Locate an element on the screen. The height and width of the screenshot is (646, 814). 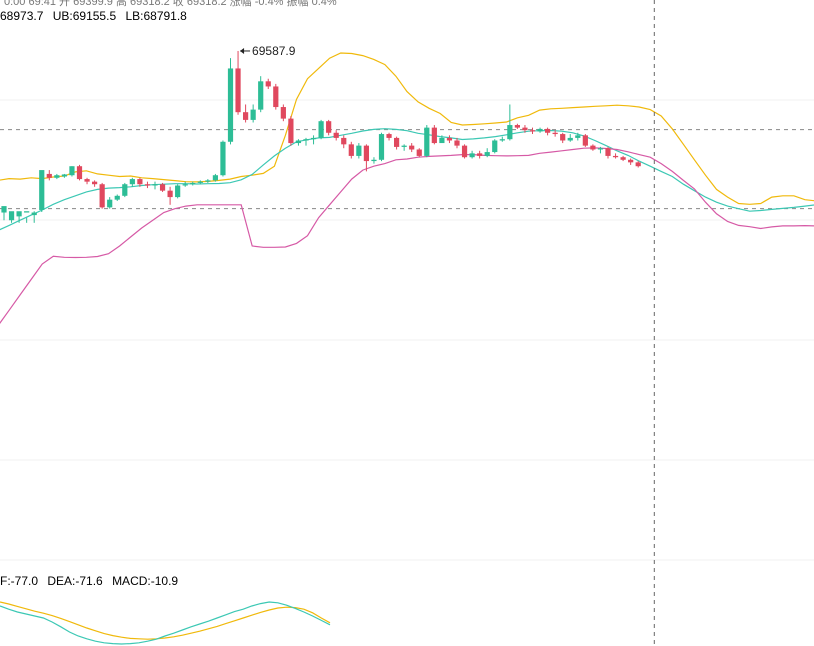
macd-dif-line is located at coordinates (165, 623).